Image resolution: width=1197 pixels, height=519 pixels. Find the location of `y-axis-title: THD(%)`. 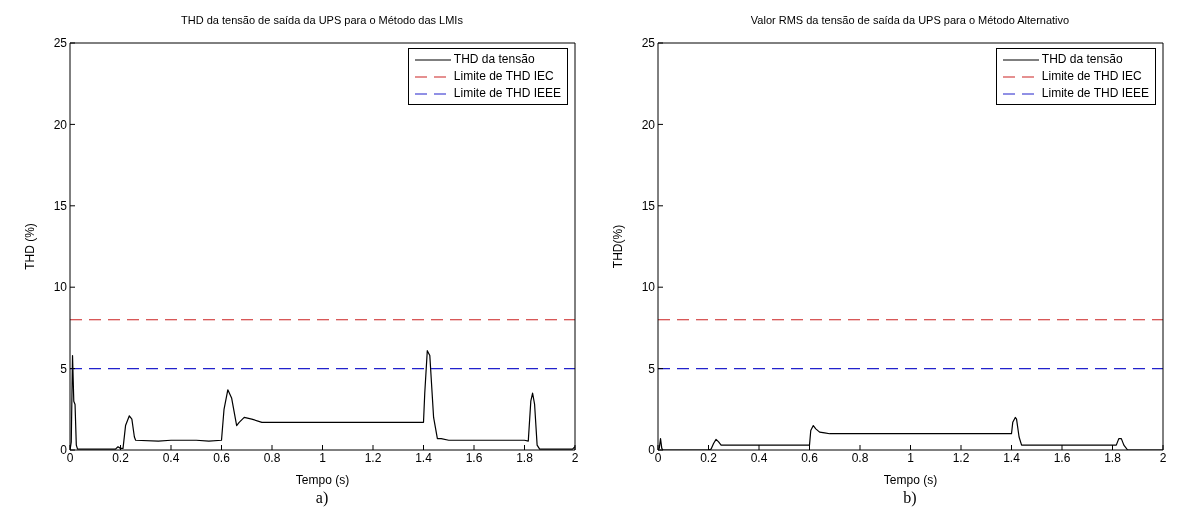

y-axis-title: THD(%) is located at coordinates (618, 246).